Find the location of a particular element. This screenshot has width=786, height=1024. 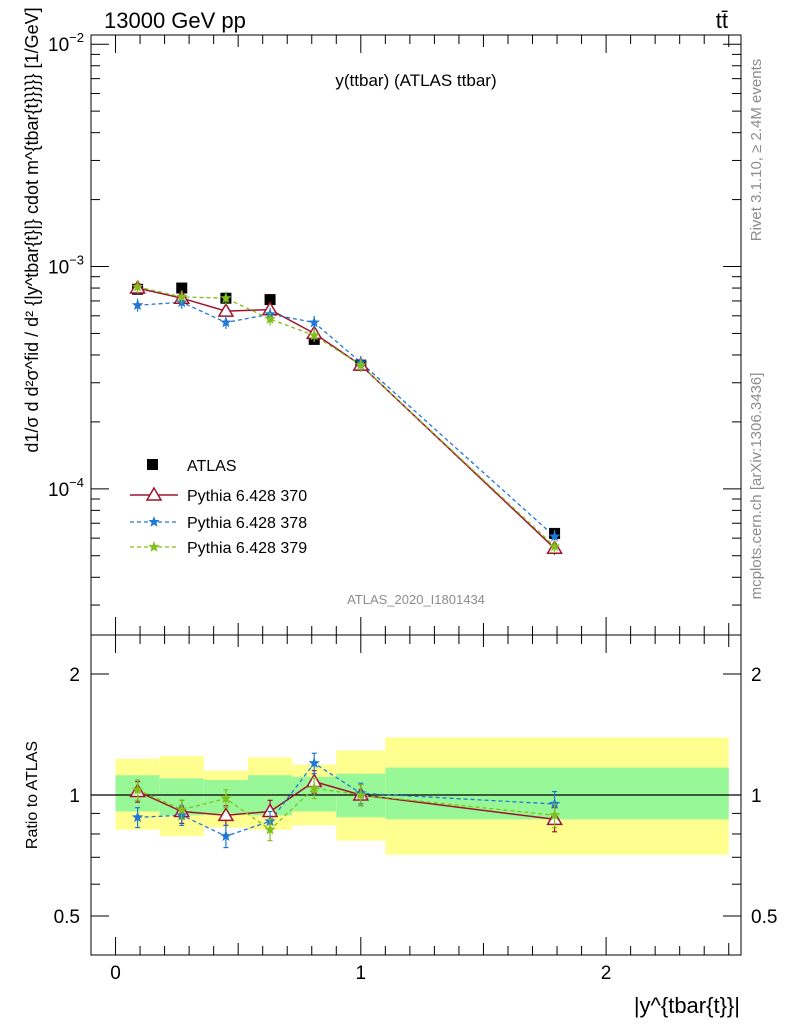

ratio-point-p370 is located at coordinates (226, 814).